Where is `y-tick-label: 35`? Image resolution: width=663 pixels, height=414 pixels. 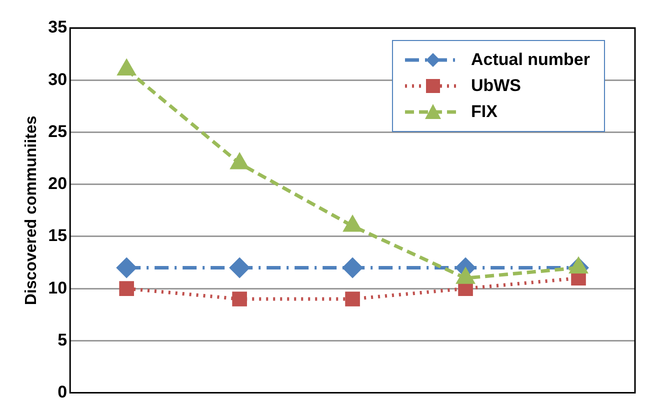 y-tick-label: 35 is located at coordinates (58, 27).